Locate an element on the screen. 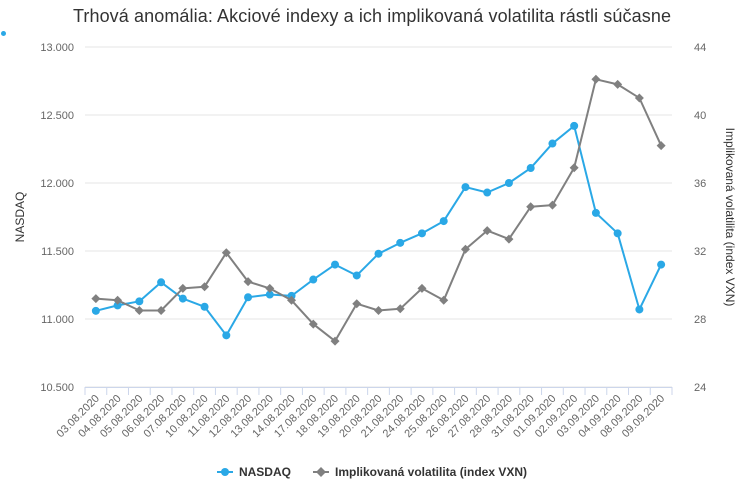  y-right-tick-label: 36 is located at coordinates (700, 184).